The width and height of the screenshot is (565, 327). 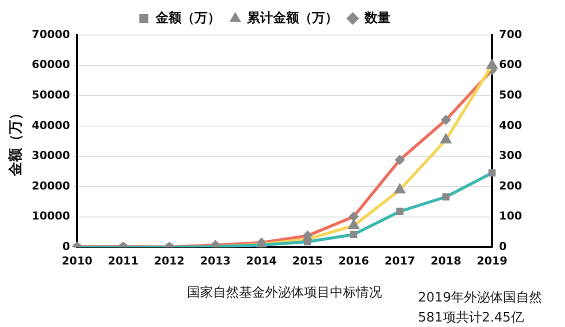 What do you see at coordinates (15, 142) in the screenshot?
I see `y-axis-title: 金额（万）` at bounding box center [15, 142].